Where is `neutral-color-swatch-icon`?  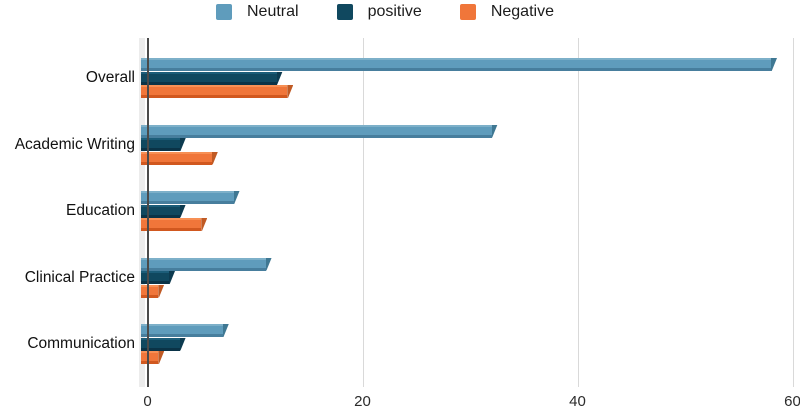
neutral-color-swatch-icon is located at coordinates (224, 12).